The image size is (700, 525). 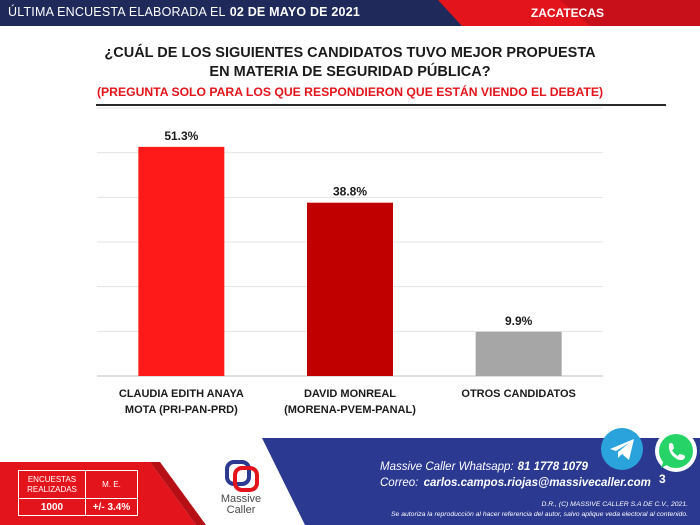 What do you see at coordinates (350, 192) in the screenshot?
I see `value-label-2: 38.8%` at bounding box center [350, 192].